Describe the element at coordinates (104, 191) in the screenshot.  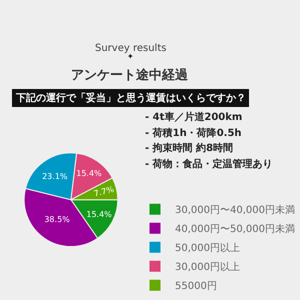
I see `data-label: 7.7%` at that location.